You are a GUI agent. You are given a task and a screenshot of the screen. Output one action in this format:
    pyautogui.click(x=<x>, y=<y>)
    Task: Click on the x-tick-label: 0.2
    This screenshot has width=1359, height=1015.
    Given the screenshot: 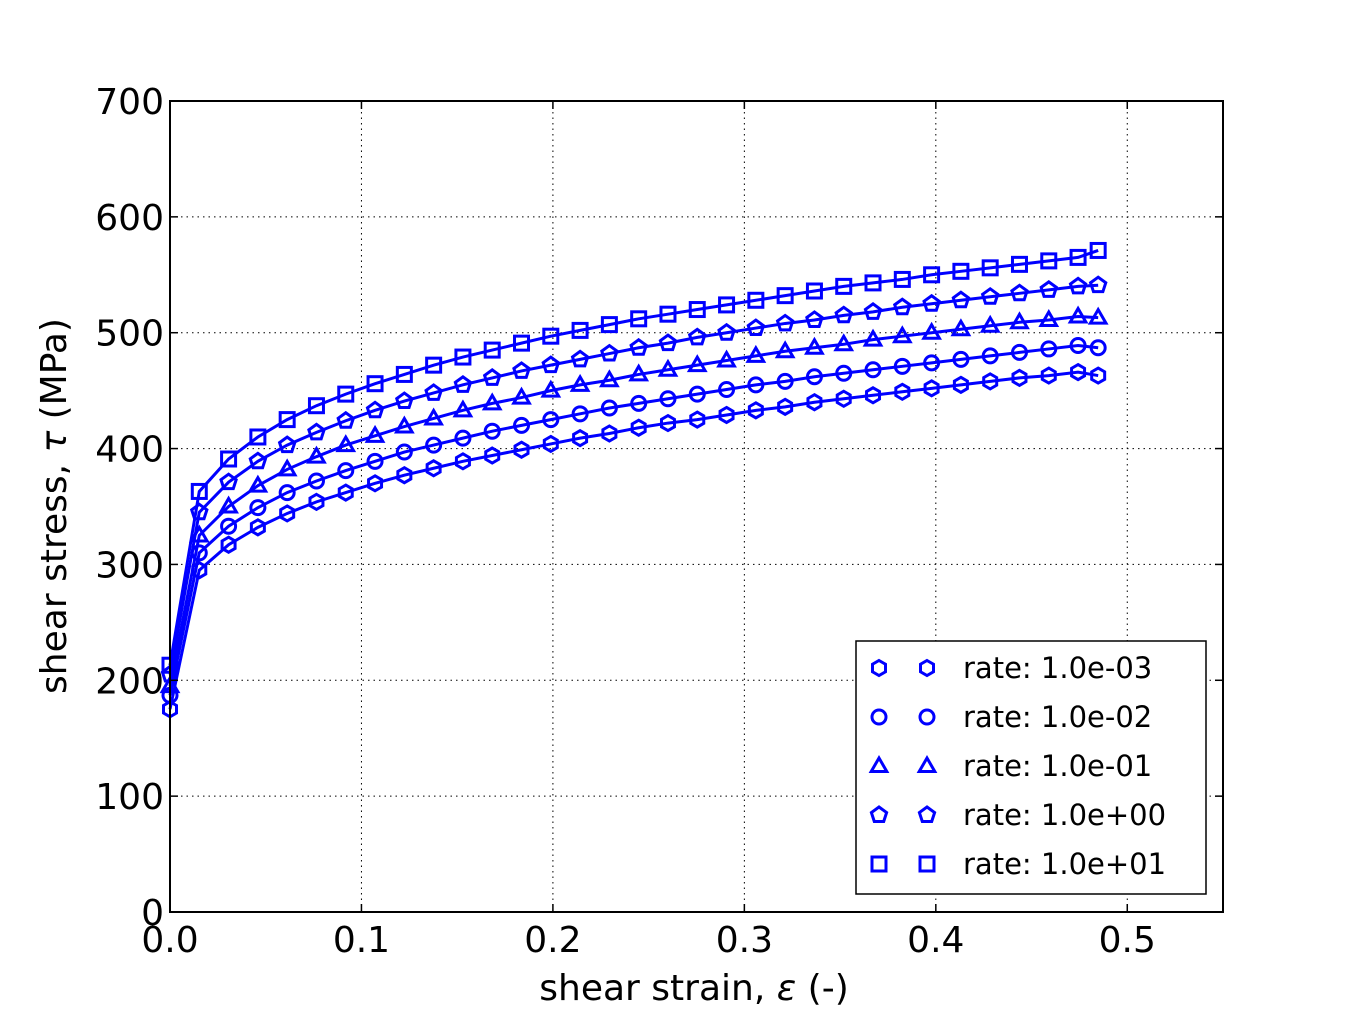 What is the action you would take?
    pyautogui.click(x=552, y=940)
    